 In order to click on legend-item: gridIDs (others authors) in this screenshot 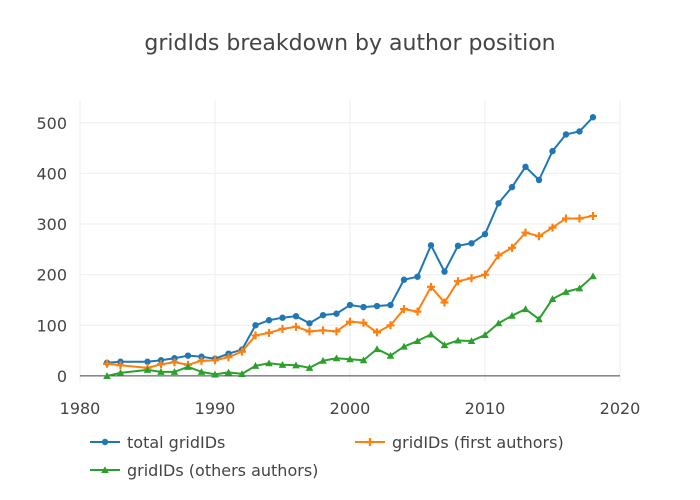, I will do `click(204, 470)`.